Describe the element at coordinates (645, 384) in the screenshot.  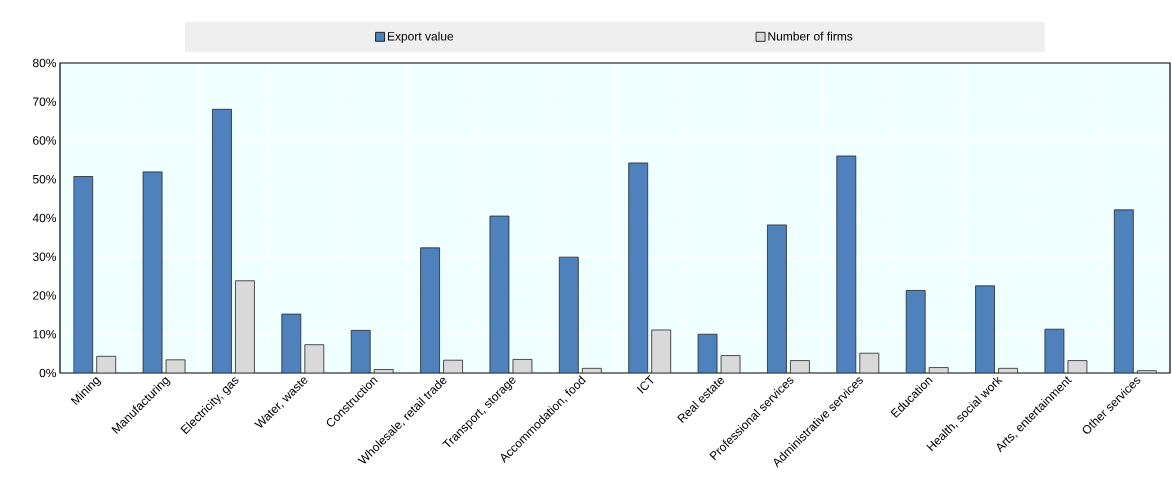
I see `x-tick-label: ICT` at that location.